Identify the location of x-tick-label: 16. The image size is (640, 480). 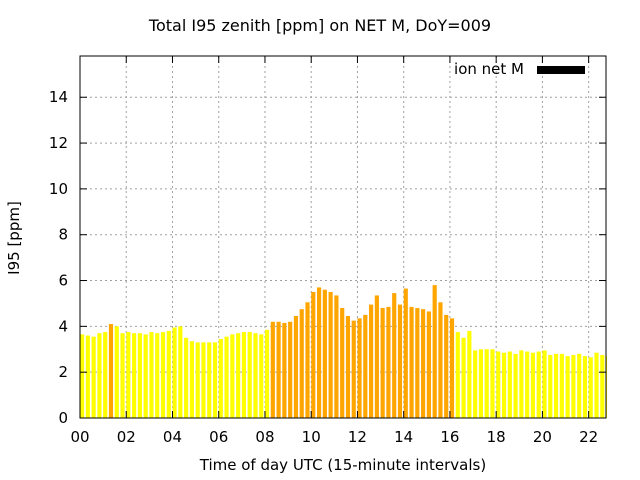
(449, 437).